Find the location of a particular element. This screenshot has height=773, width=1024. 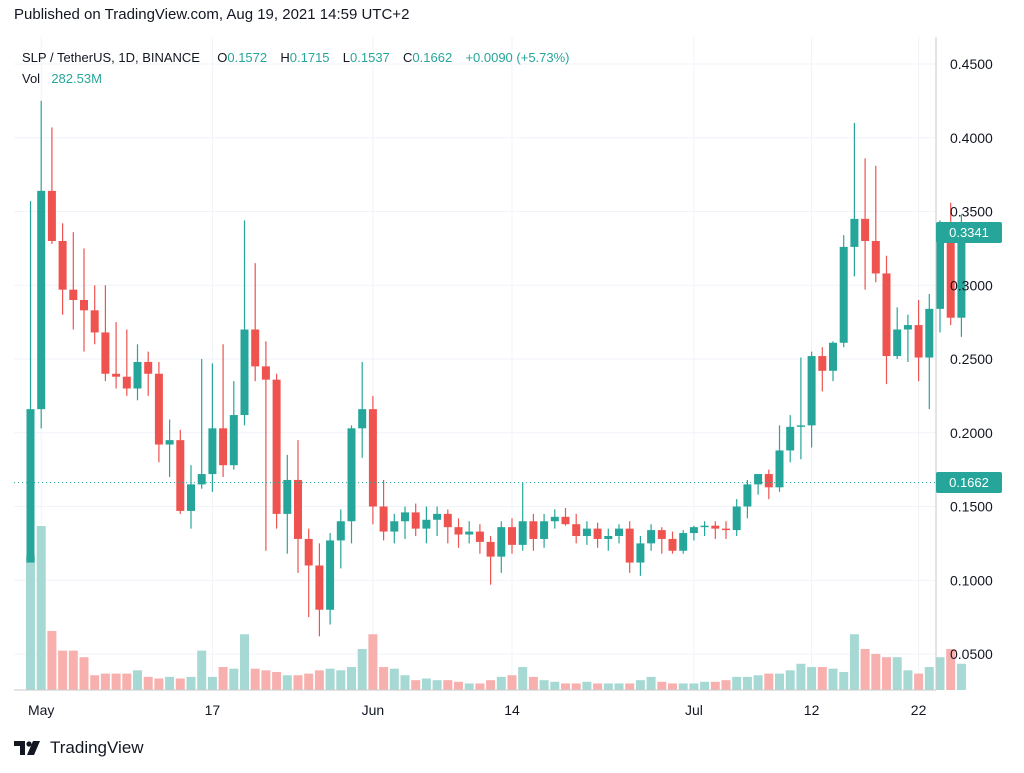

last-price-tag: 0.3341 is located at coordinates (969, 232).